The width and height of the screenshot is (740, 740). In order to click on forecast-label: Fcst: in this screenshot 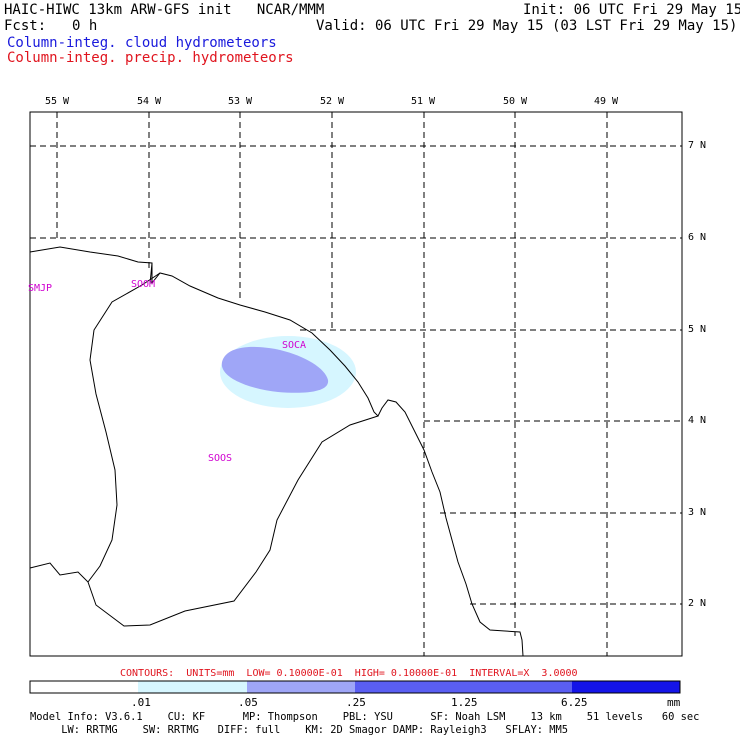, I will do `click(25, 26)`.